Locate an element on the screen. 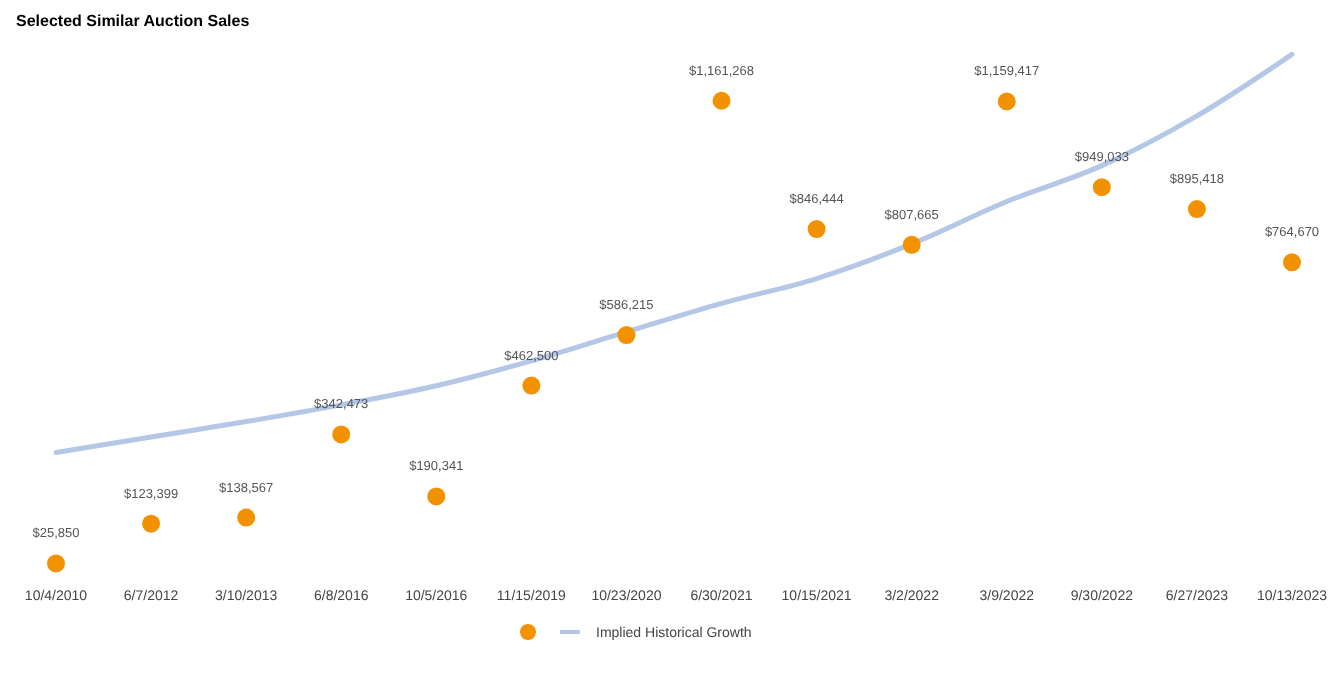 This screenshot has width=1340, height=676. chart-title: Selected Similar Auction Sales is located at coordinates (133, 21).